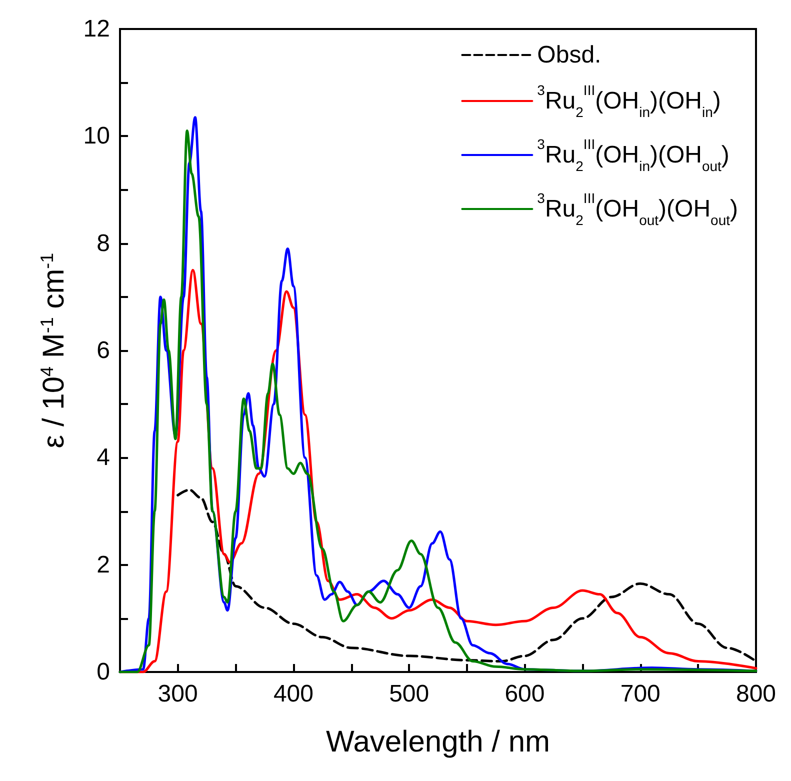 This screenshot has width=791, height=781. Describe the element at coordinates (103, 458) in the screenshot. I see `y-tick-label: 4` at that location.